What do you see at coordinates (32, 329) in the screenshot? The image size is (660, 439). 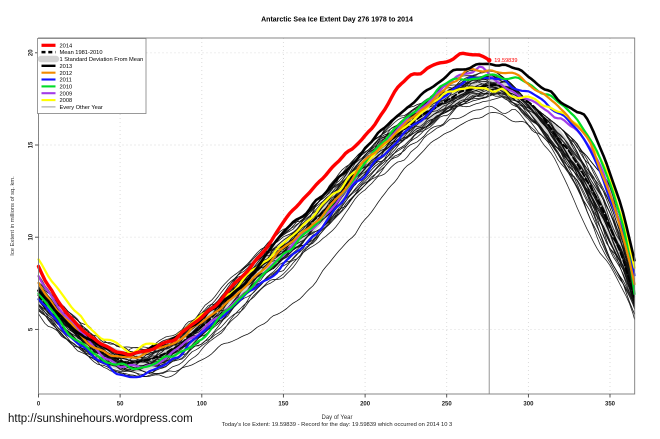 I see `svg-text: 5` at bounding box center [32, 329].